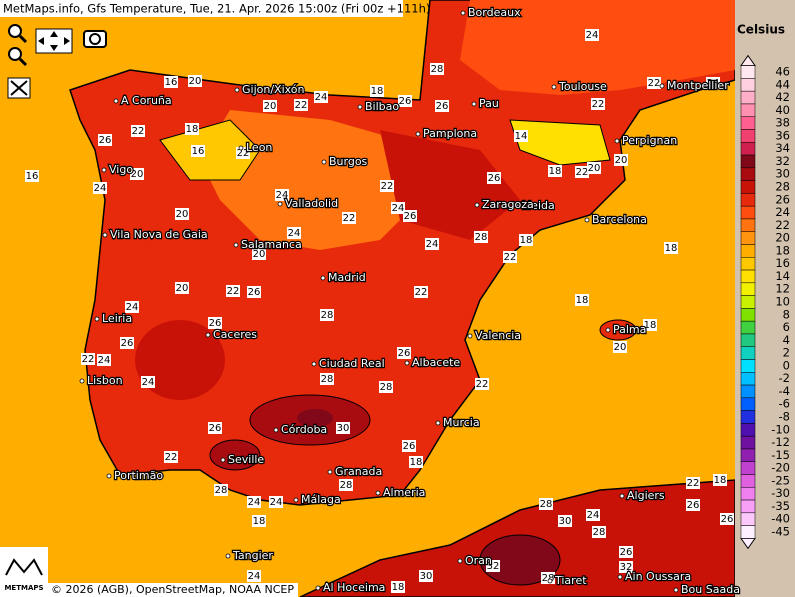 This screenshot has width=795, height=597. Describe the element at coordinates (786, 340) in the screenshot. I see `legend-label: 4` at that location.